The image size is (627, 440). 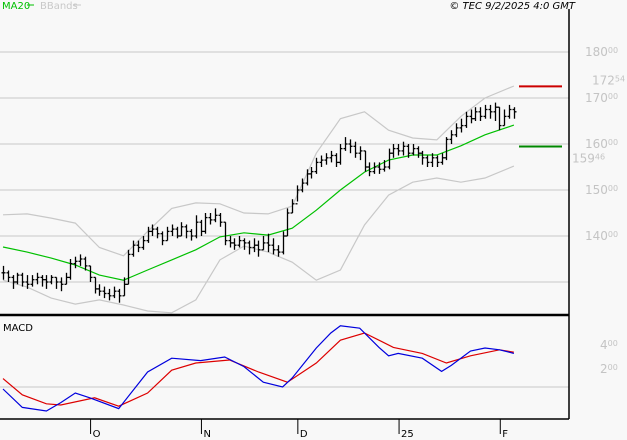 What do you see at coordinates (97, 434) in the screenshot?
I see `x-tick-label: O` at bounding box center [97, 434].